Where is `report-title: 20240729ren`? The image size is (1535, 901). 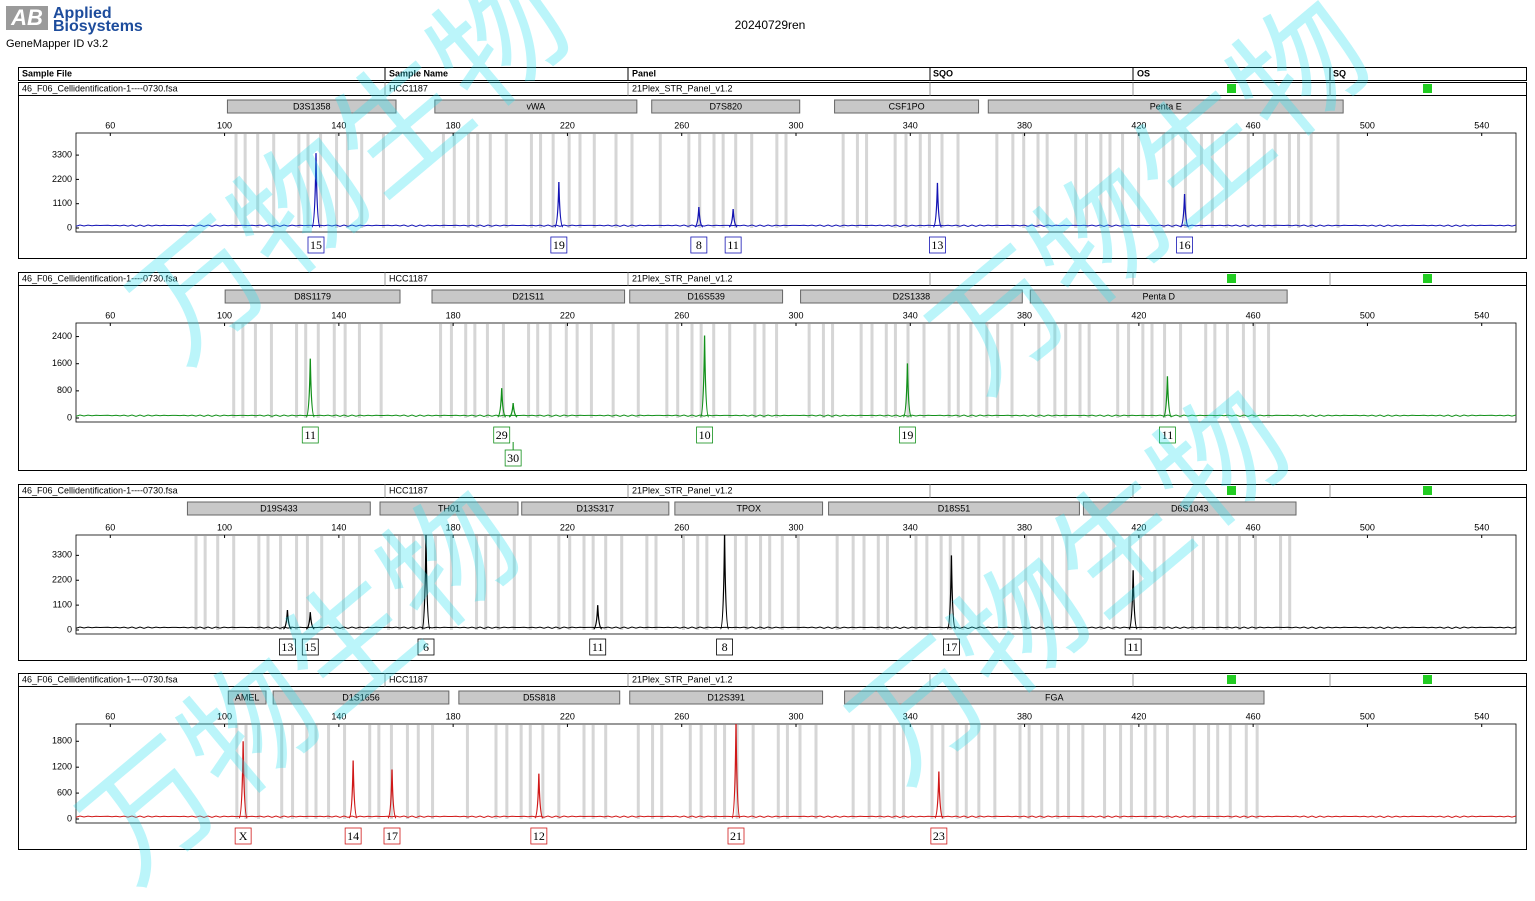 report-title: 20240729ren is located at coordinates (770, 25).